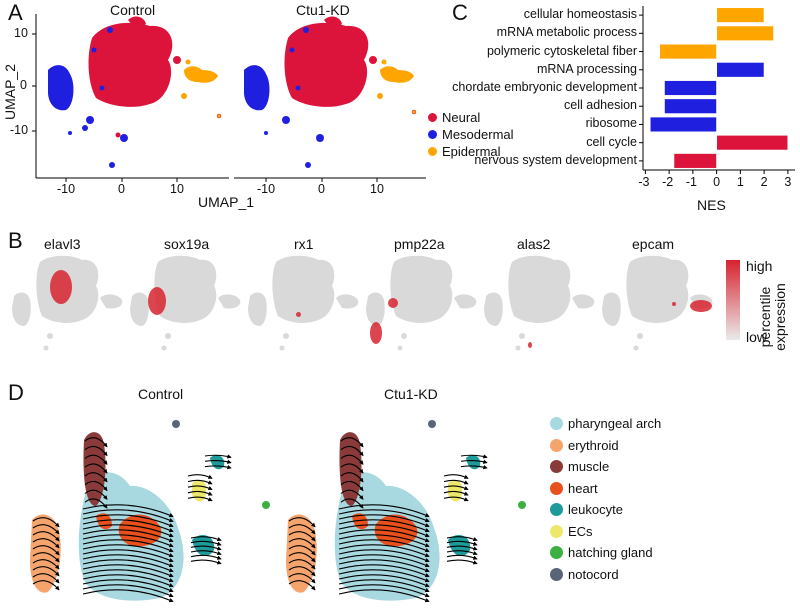 This screenshot has height=611, width=800. Describe the element at coordinates (601, 552) in the screenshot. I see `velocity-legend-item: hatching gland` at that location.